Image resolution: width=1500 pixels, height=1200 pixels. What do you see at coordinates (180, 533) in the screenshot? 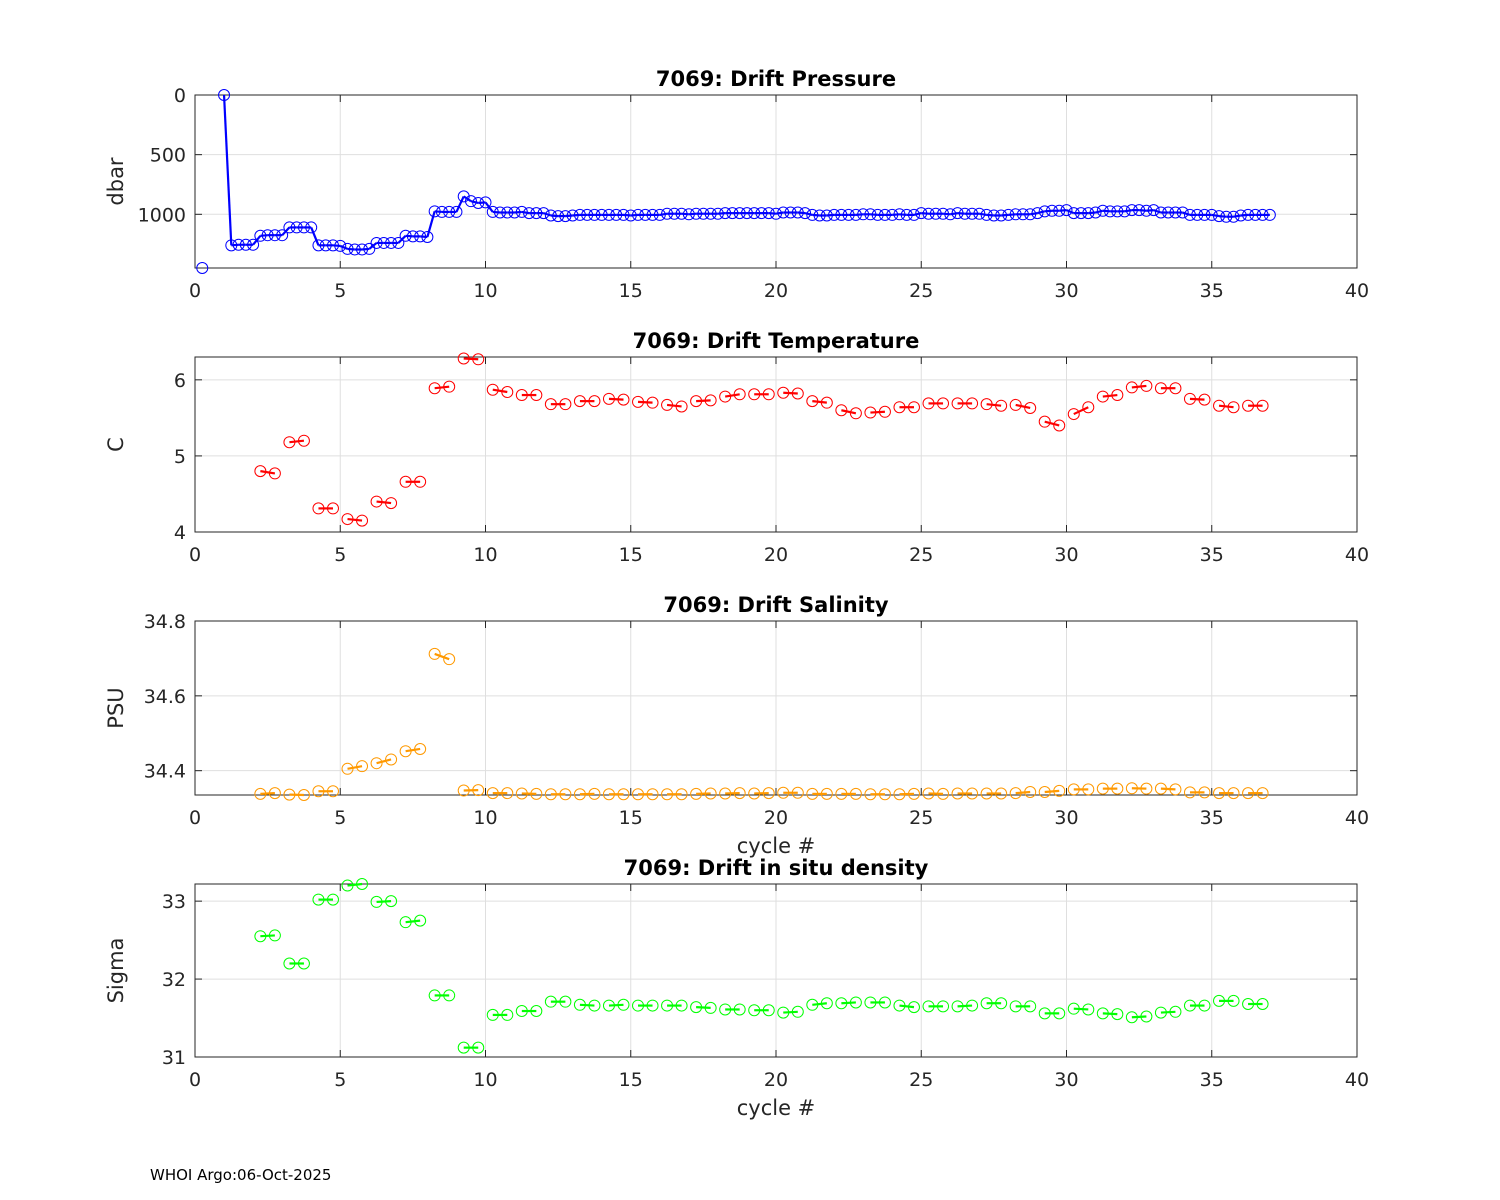
I see `y-tick-label: 4` at bounding box center [180, 533].